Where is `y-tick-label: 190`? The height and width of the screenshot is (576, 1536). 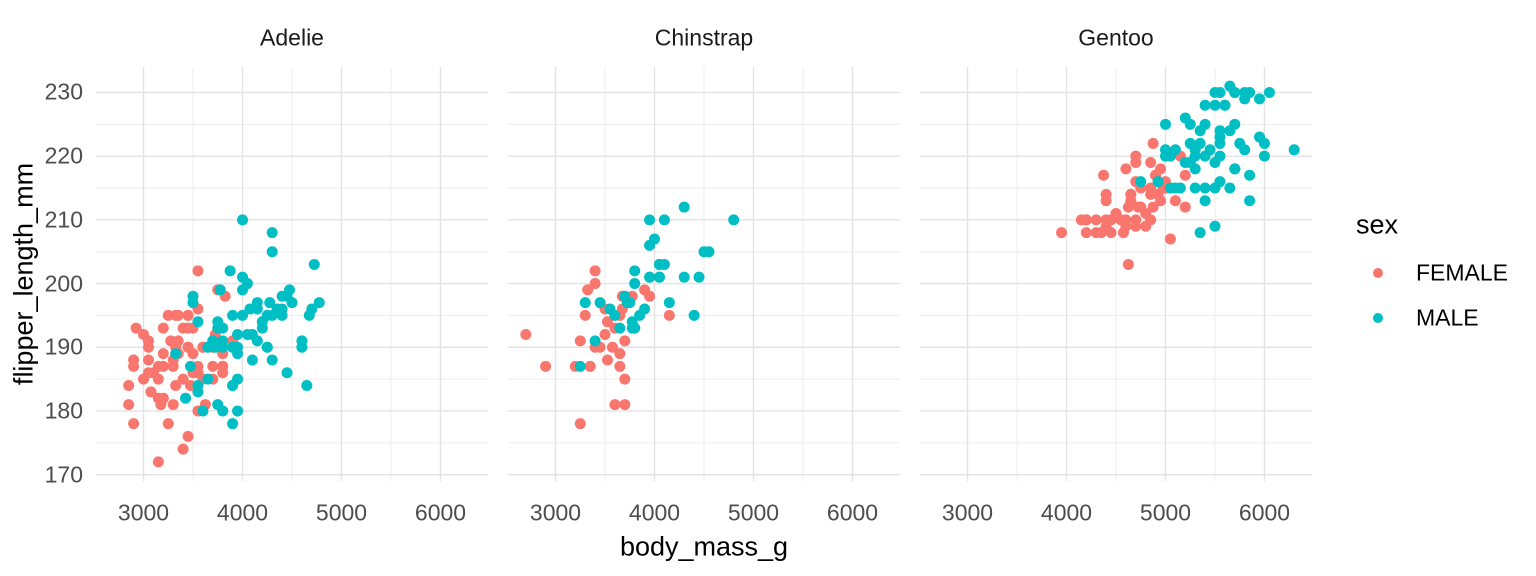 y-tick-label: 190 is located at coordinates (63, 346).